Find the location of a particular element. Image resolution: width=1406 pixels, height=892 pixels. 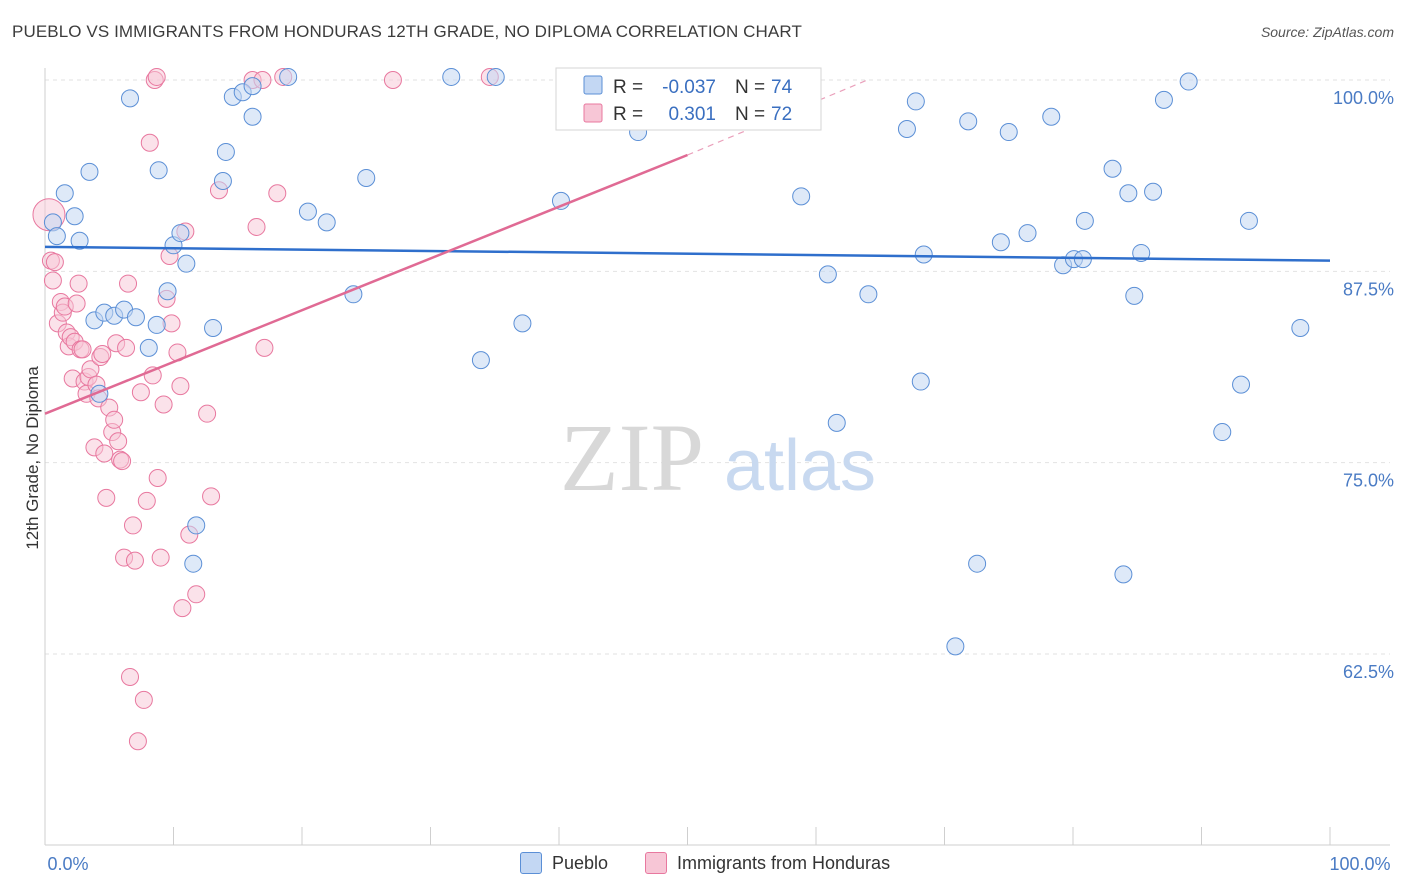

x-tick-label-100: 100.0% is located at coordinates (1359, 864).